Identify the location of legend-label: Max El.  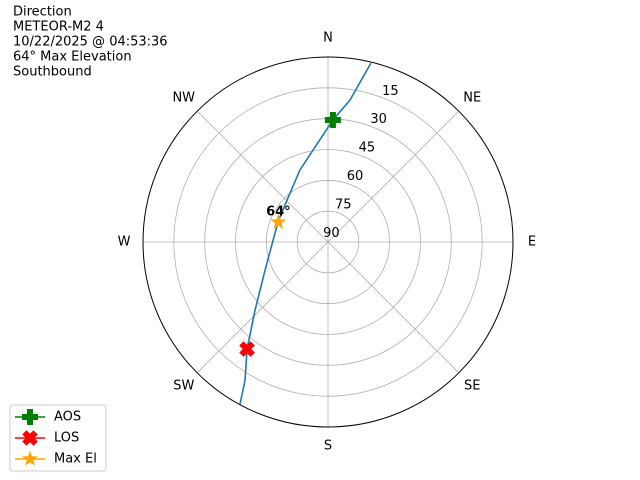
(75, 459).